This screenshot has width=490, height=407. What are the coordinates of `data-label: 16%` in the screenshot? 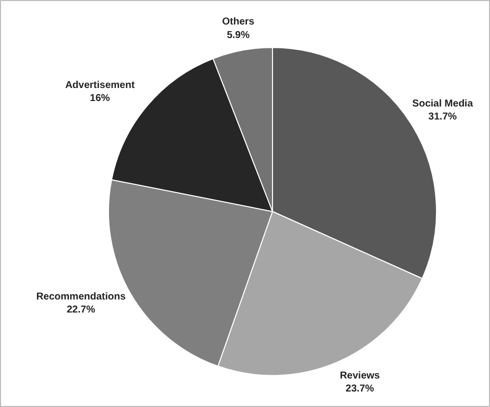 It's located at (100, 98).